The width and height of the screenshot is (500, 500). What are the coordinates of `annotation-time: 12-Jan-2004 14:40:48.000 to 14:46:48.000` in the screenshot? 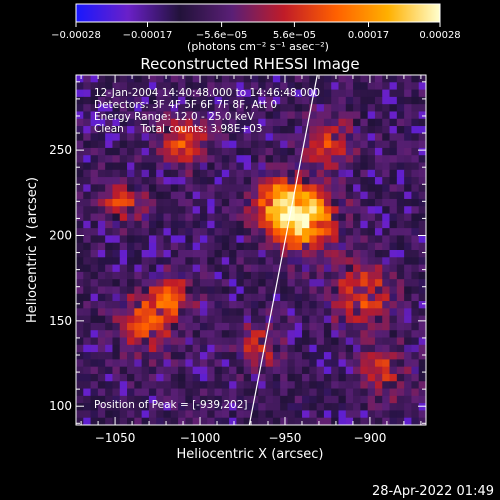 It's located at (207, 93).